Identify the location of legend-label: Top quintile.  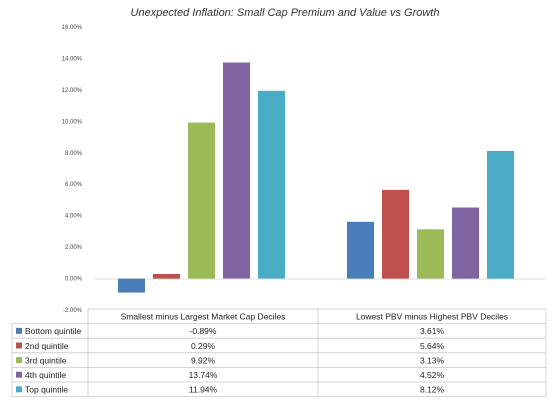
(46, 390).